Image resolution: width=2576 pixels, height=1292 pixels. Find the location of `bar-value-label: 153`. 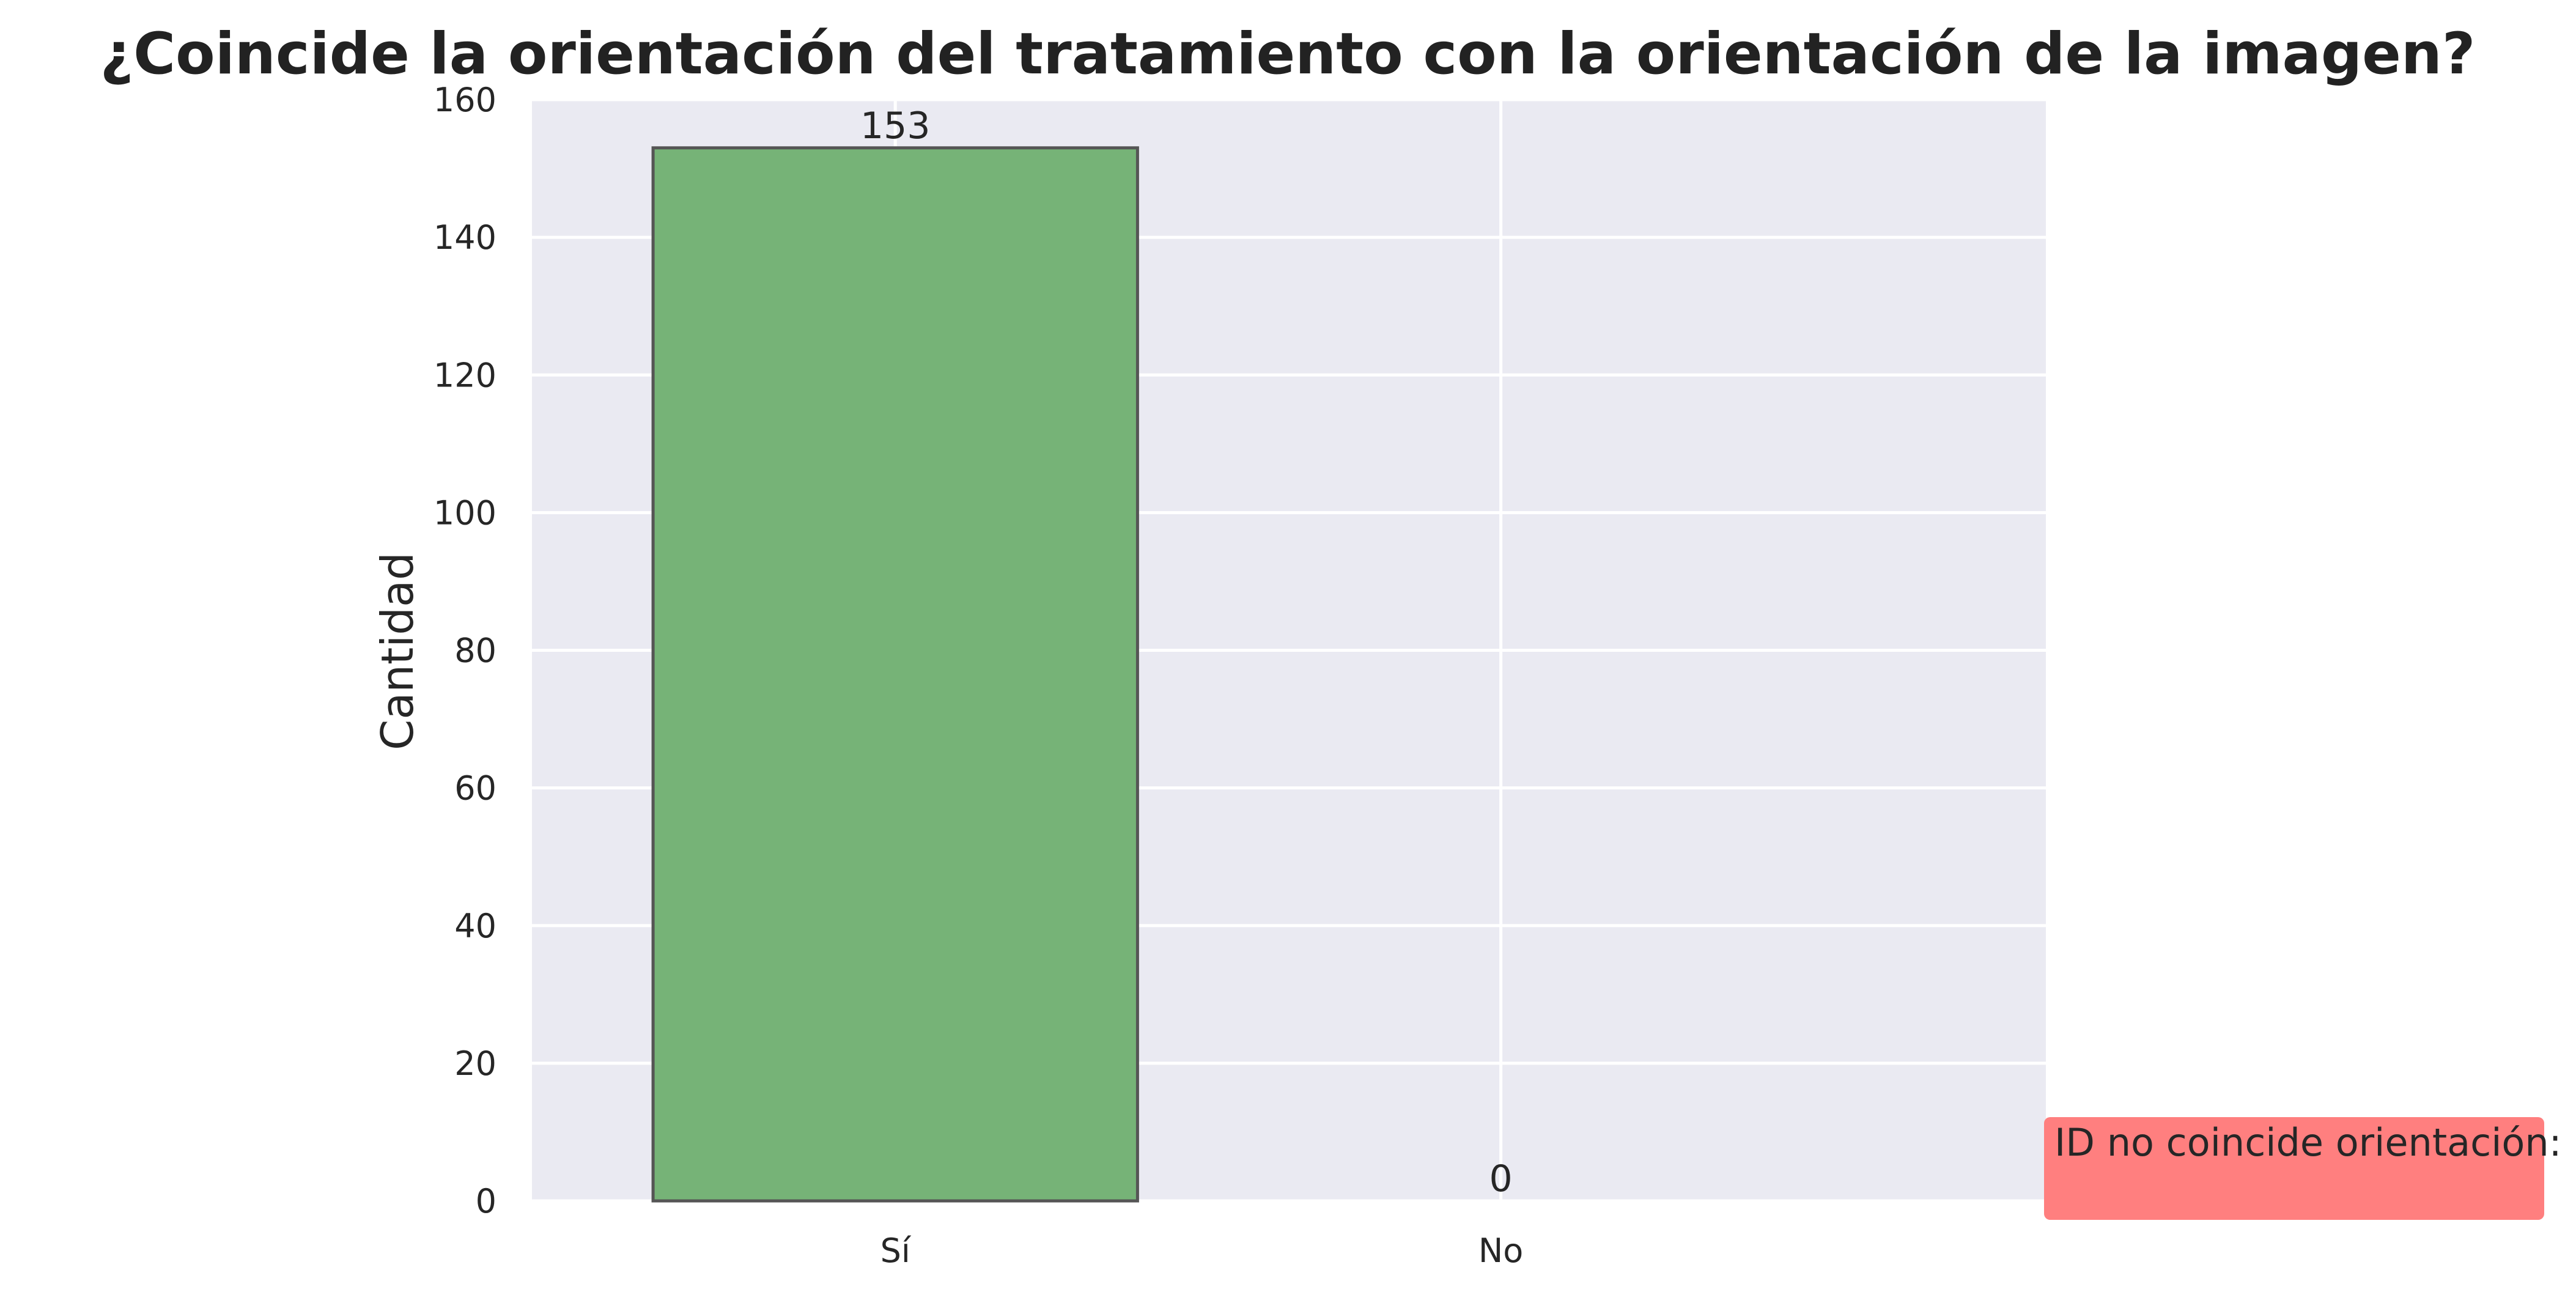

bar-value-label: 153 is located at coordinates (895, 126).